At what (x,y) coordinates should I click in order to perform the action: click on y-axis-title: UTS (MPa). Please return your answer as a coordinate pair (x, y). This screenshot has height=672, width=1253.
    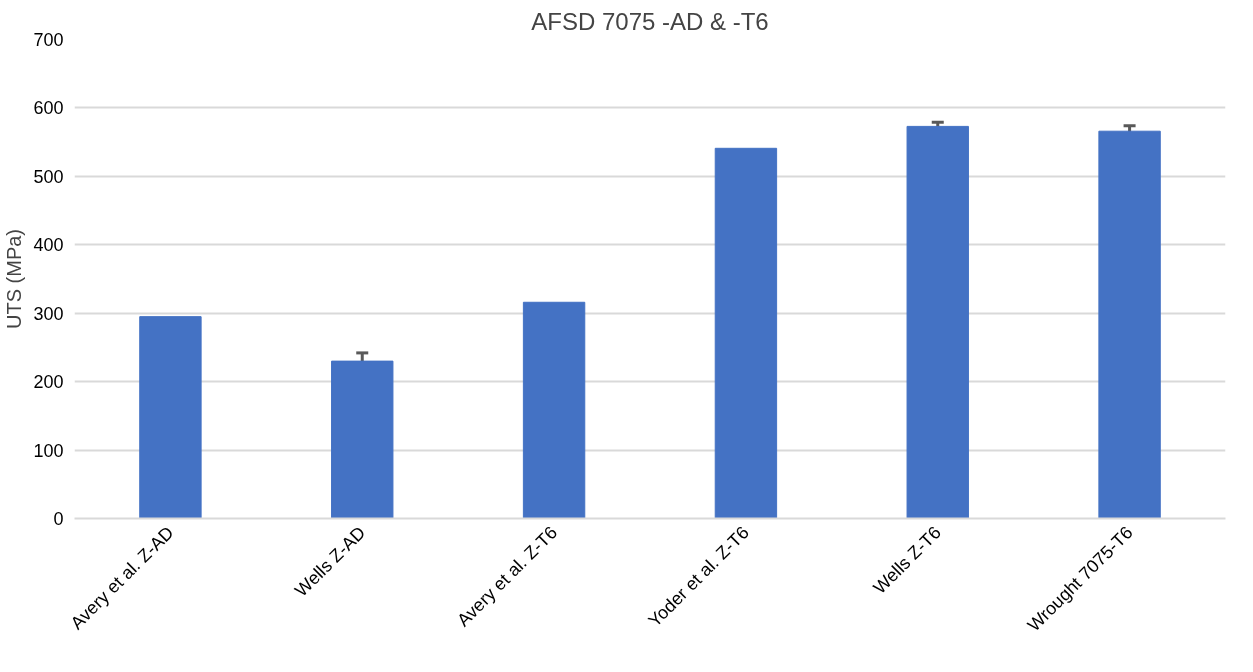
    Looking at the image, I should click on (14, 279).